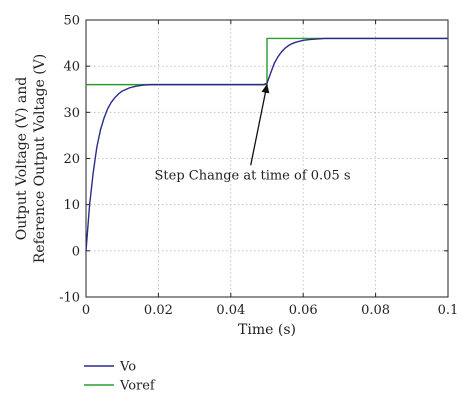  What do you see at coordinates (303, 310) in the screenshot?
I see `x-tick-label: 0.06` at bounding box center [303, 310].